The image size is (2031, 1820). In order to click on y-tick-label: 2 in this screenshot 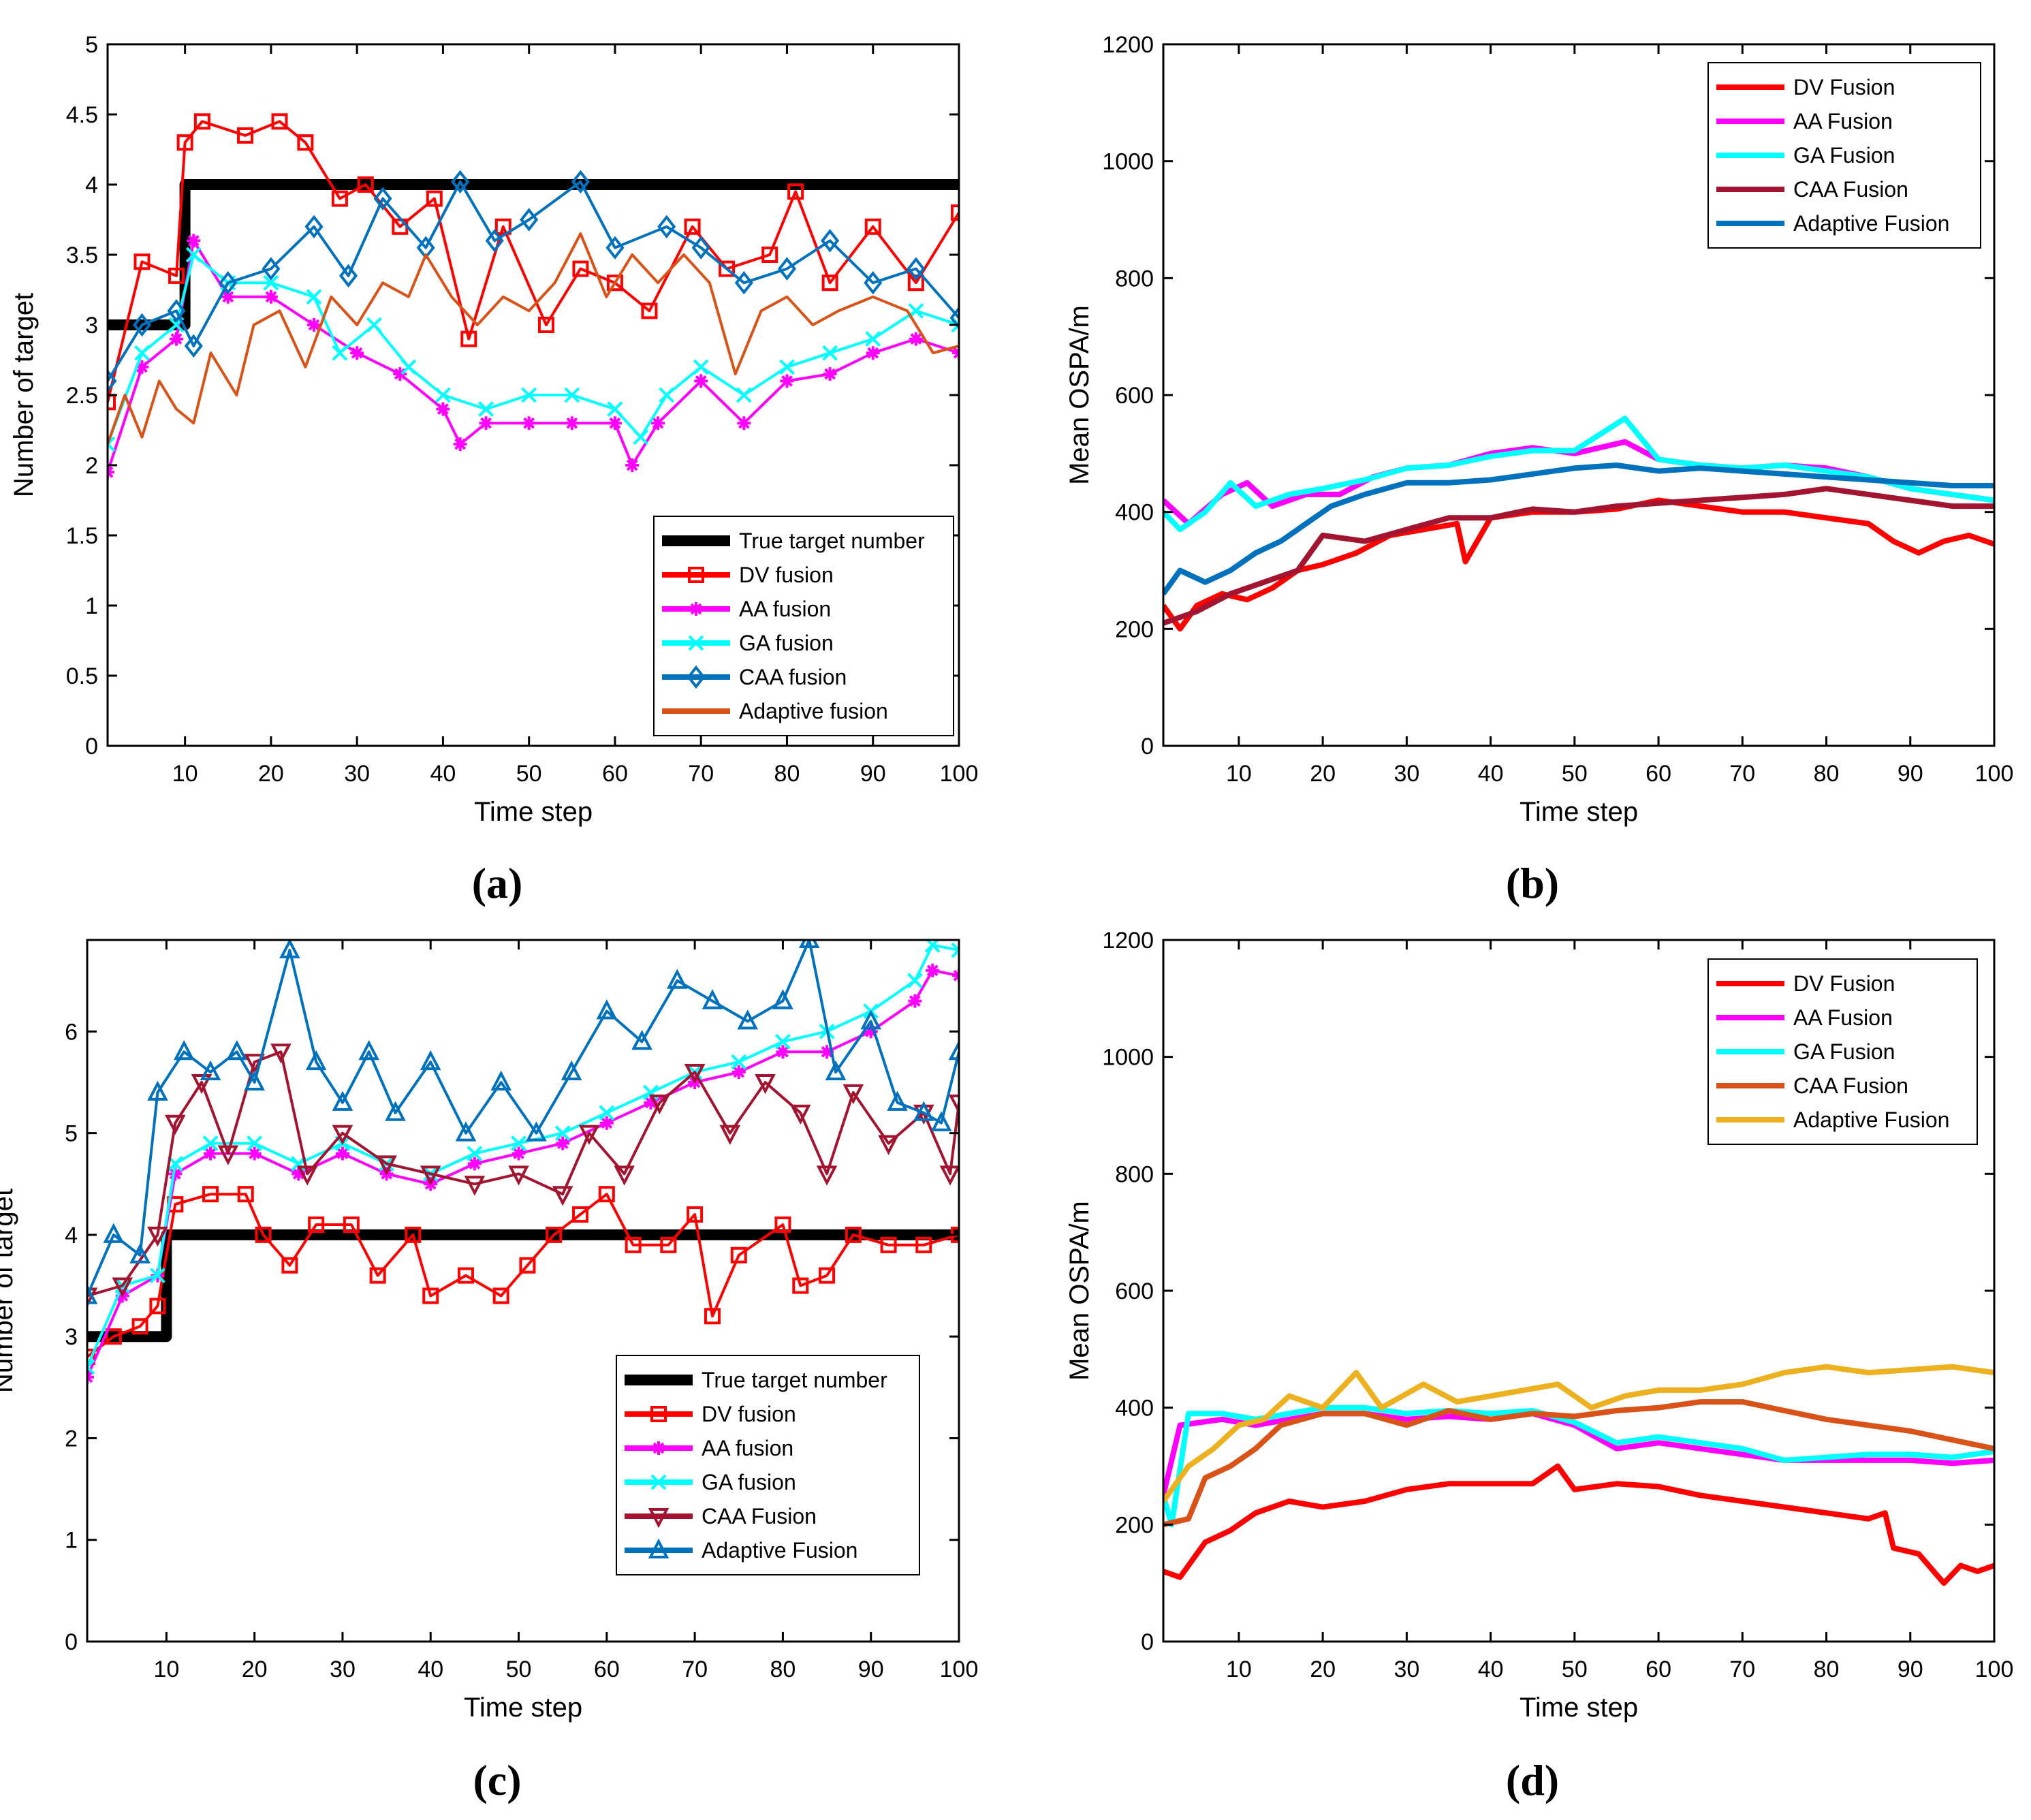, I will do `click(91, 466)`.